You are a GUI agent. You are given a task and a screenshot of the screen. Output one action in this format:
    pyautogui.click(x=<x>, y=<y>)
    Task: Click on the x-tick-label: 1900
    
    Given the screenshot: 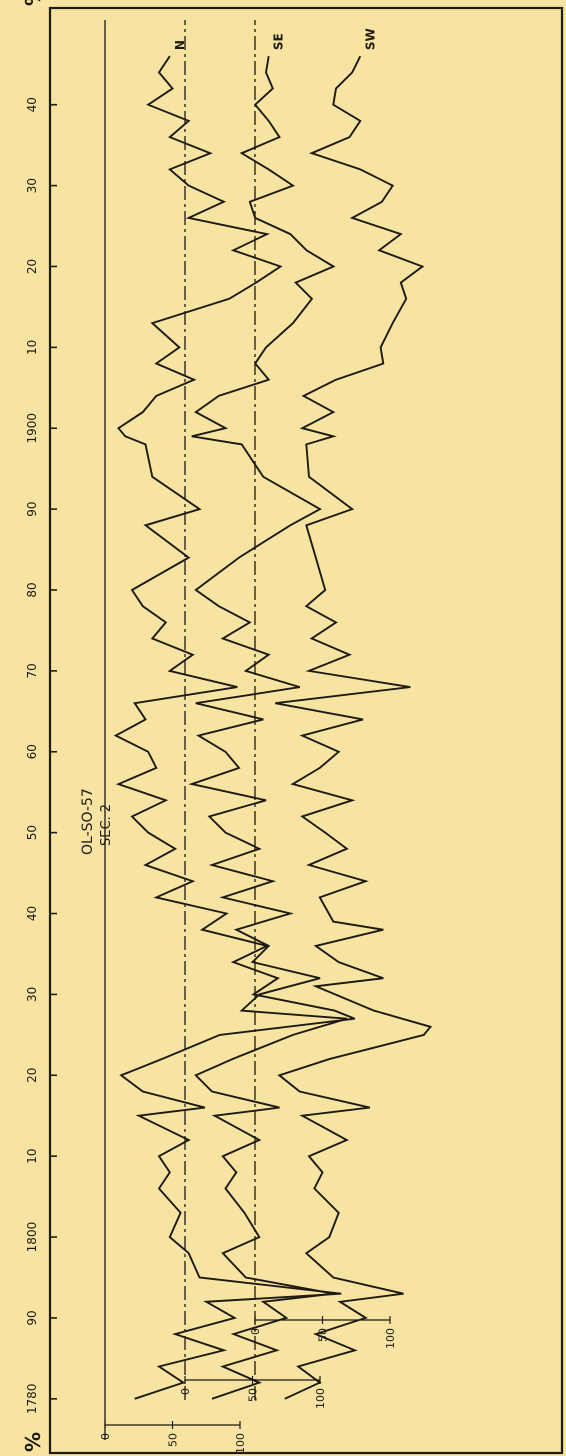 What is the action you would take?
    pyautogui.click(x=32, y=428)
    